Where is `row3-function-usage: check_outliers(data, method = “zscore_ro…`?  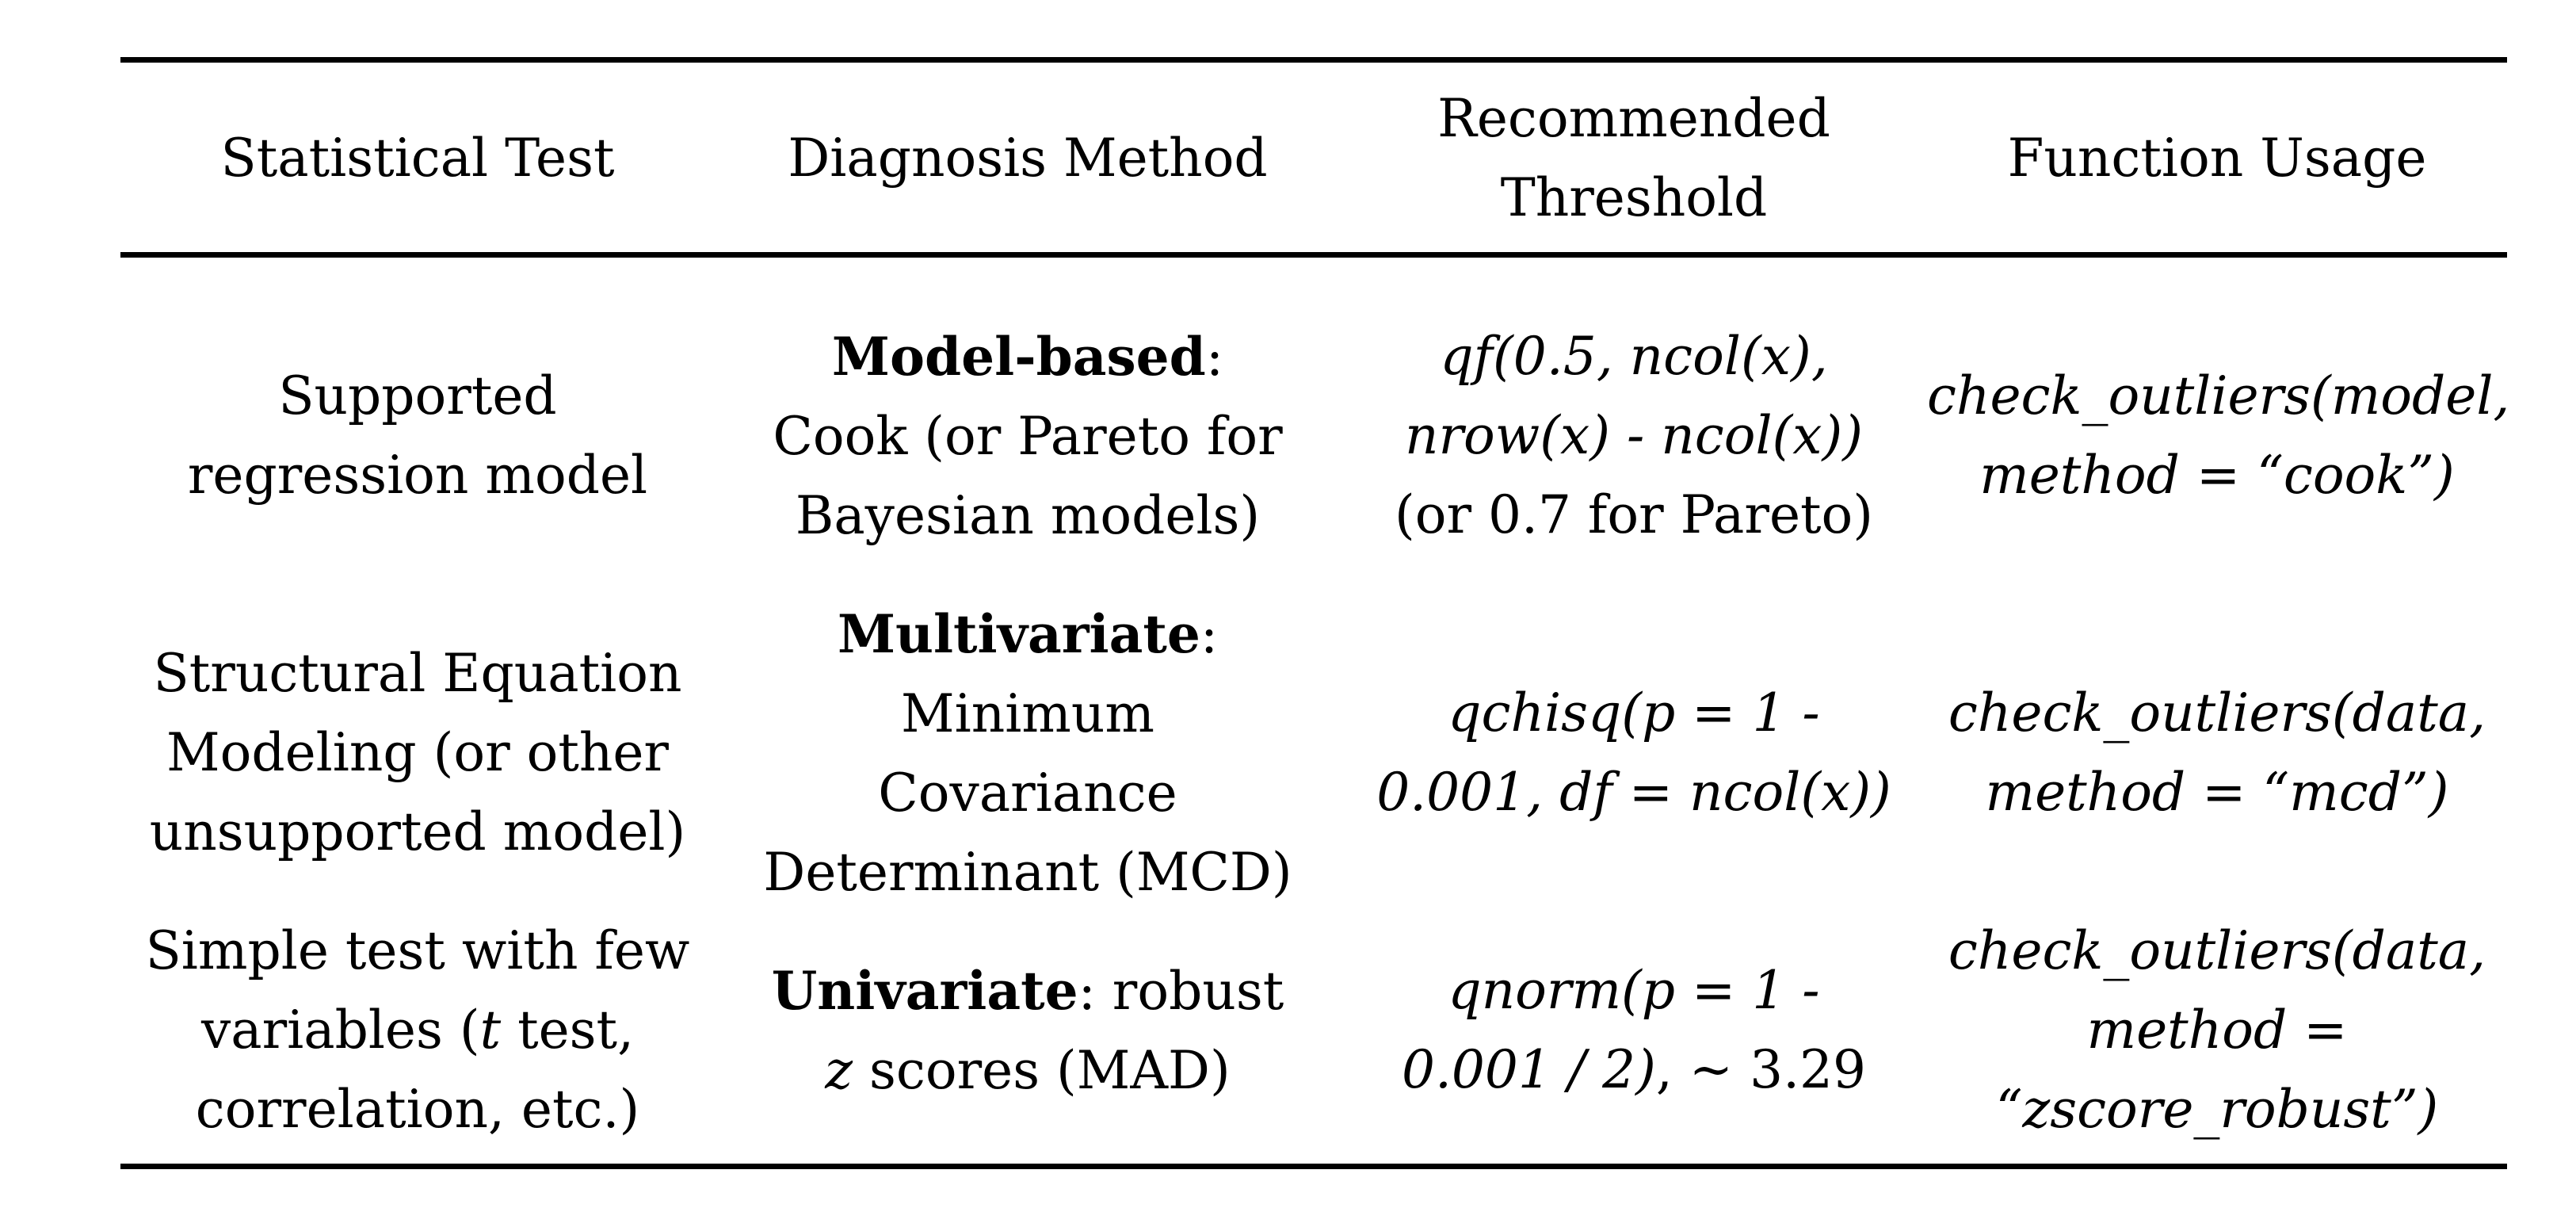 row3-function-usage: check_outliers(data, method = “zscore_ro… is located at coordinates (2217, 1030).